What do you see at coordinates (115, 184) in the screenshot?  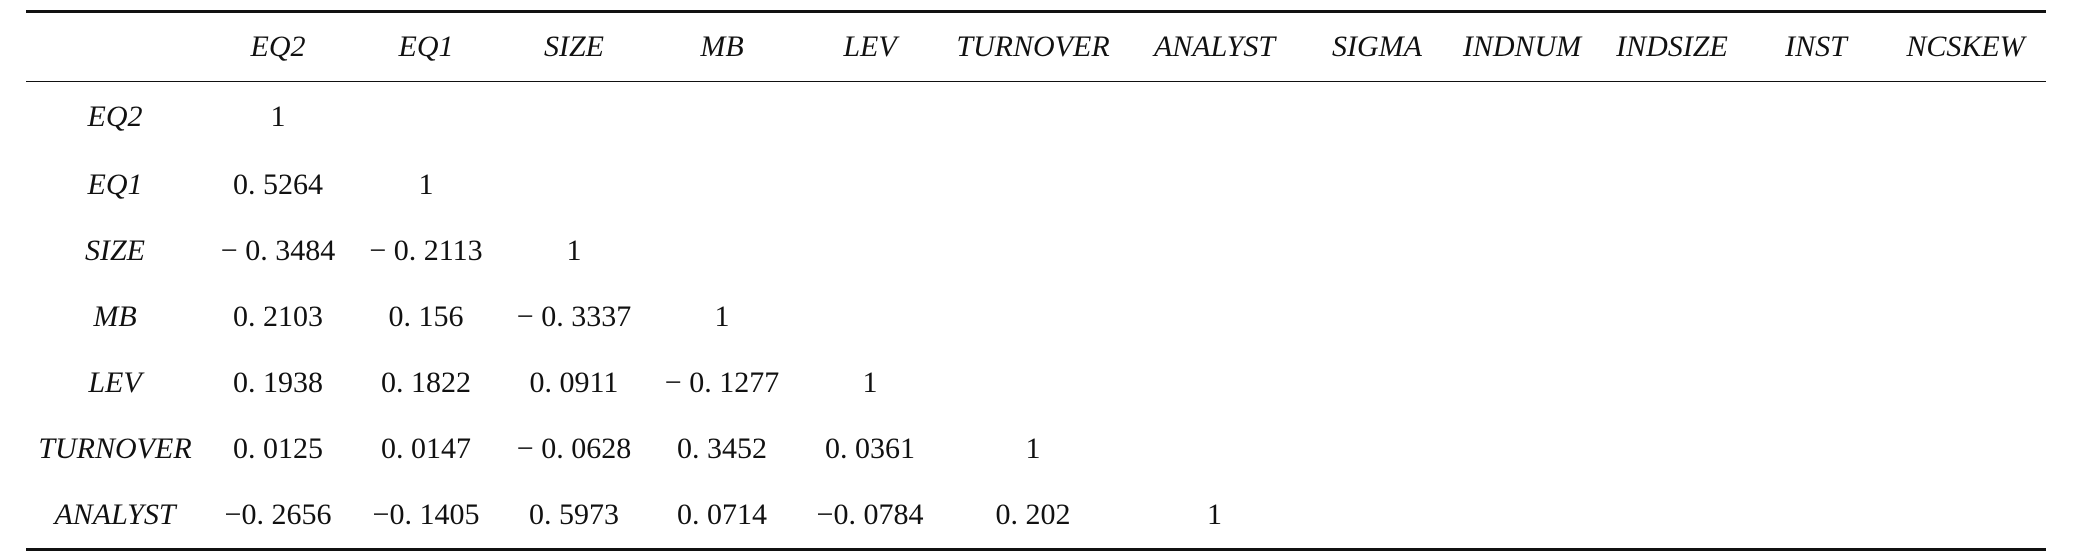 I see `row-label: EQ1` at bounding box center [115, 184].